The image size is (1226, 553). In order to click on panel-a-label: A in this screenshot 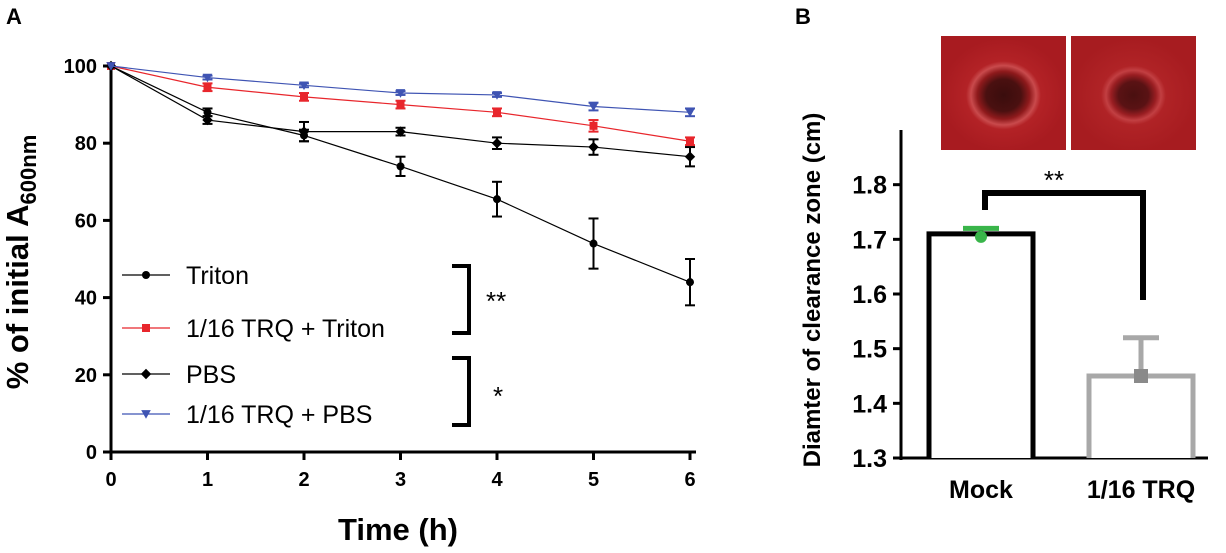, I will do `click(14, 16)`.